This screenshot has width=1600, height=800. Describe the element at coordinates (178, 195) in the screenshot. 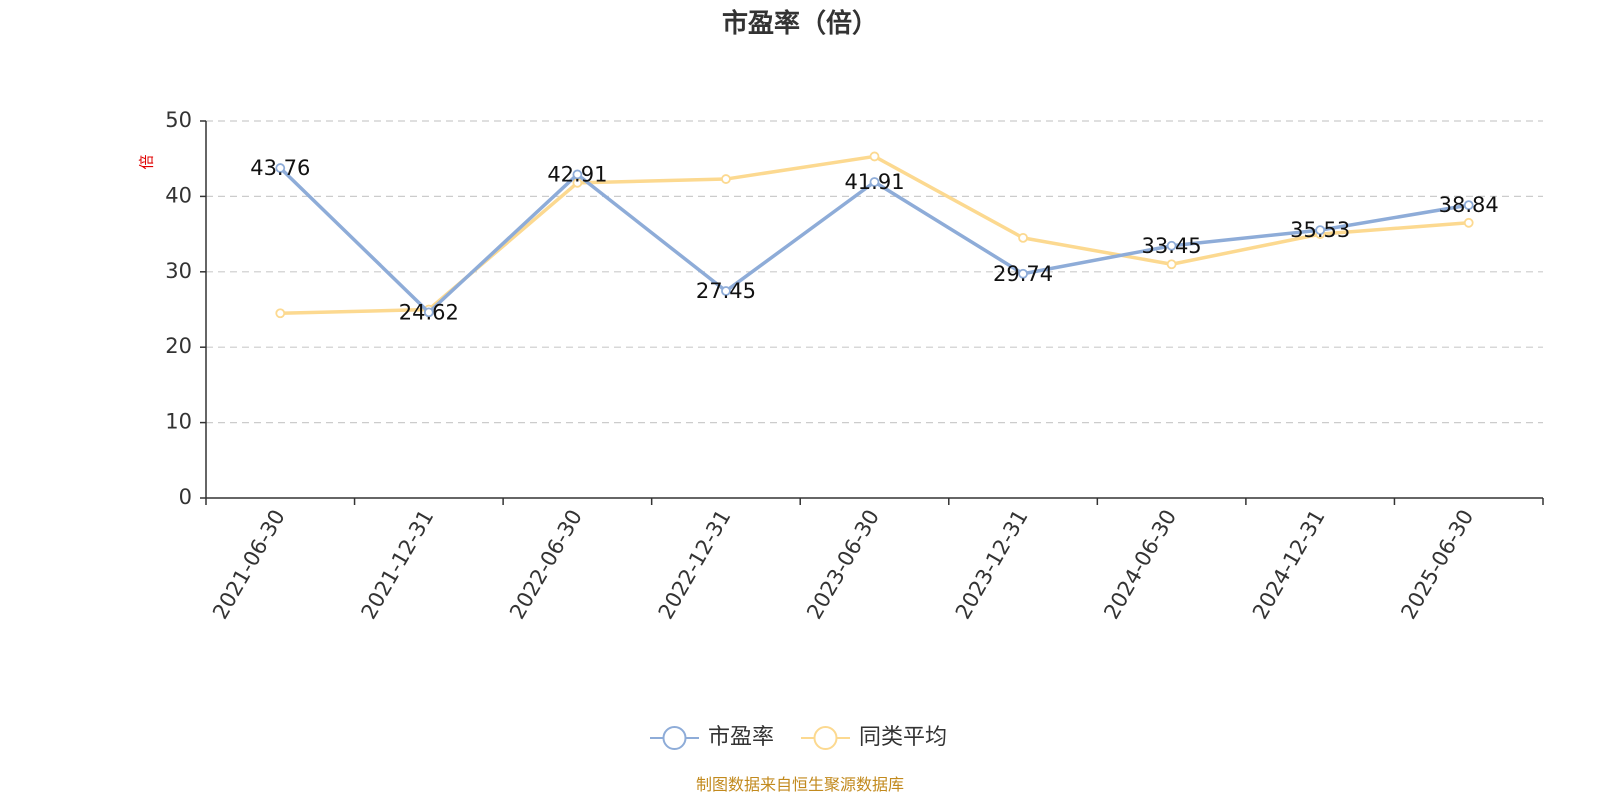

I see `y-tick-label-40: 40` at that location.